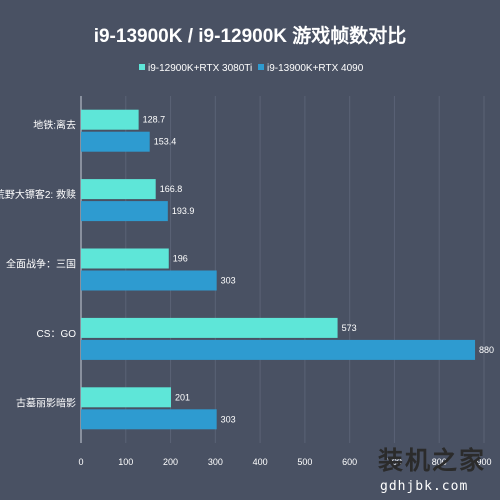 Image resolution: width=500 pixels, height=500 pixels. Describe the element at coordinates (80, 462) in the screenshot. I see `x-tick-label: 0` at that location.